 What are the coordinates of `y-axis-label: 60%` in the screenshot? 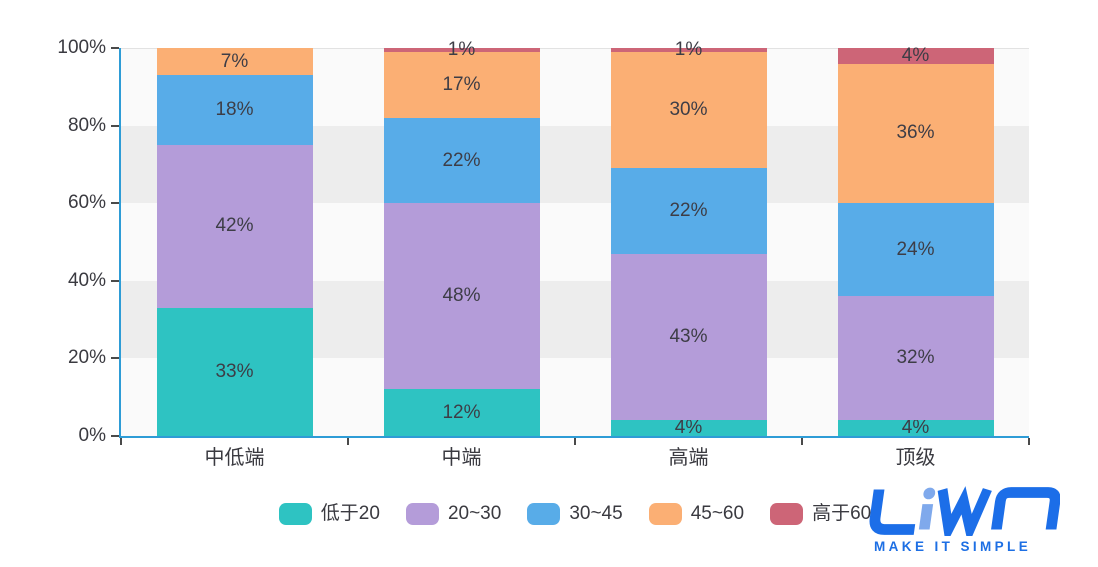 It's located at (86, 203).